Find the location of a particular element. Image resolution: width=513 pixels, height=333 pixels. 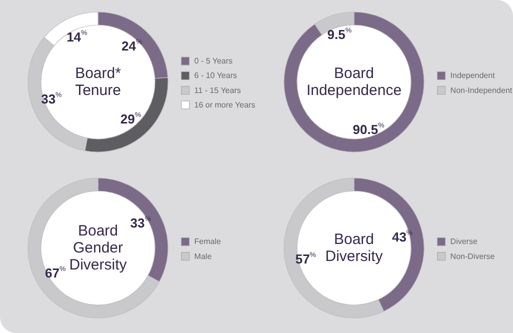

legend-label: Non-Diverse is located at coordinates (473, 256).